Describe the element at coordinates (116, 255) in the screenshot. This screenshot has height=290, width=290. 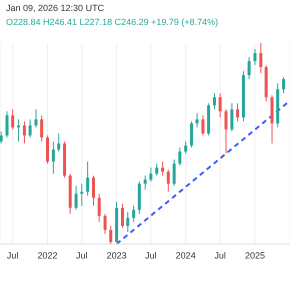
I see `x-tick-label: 2023` at that location.